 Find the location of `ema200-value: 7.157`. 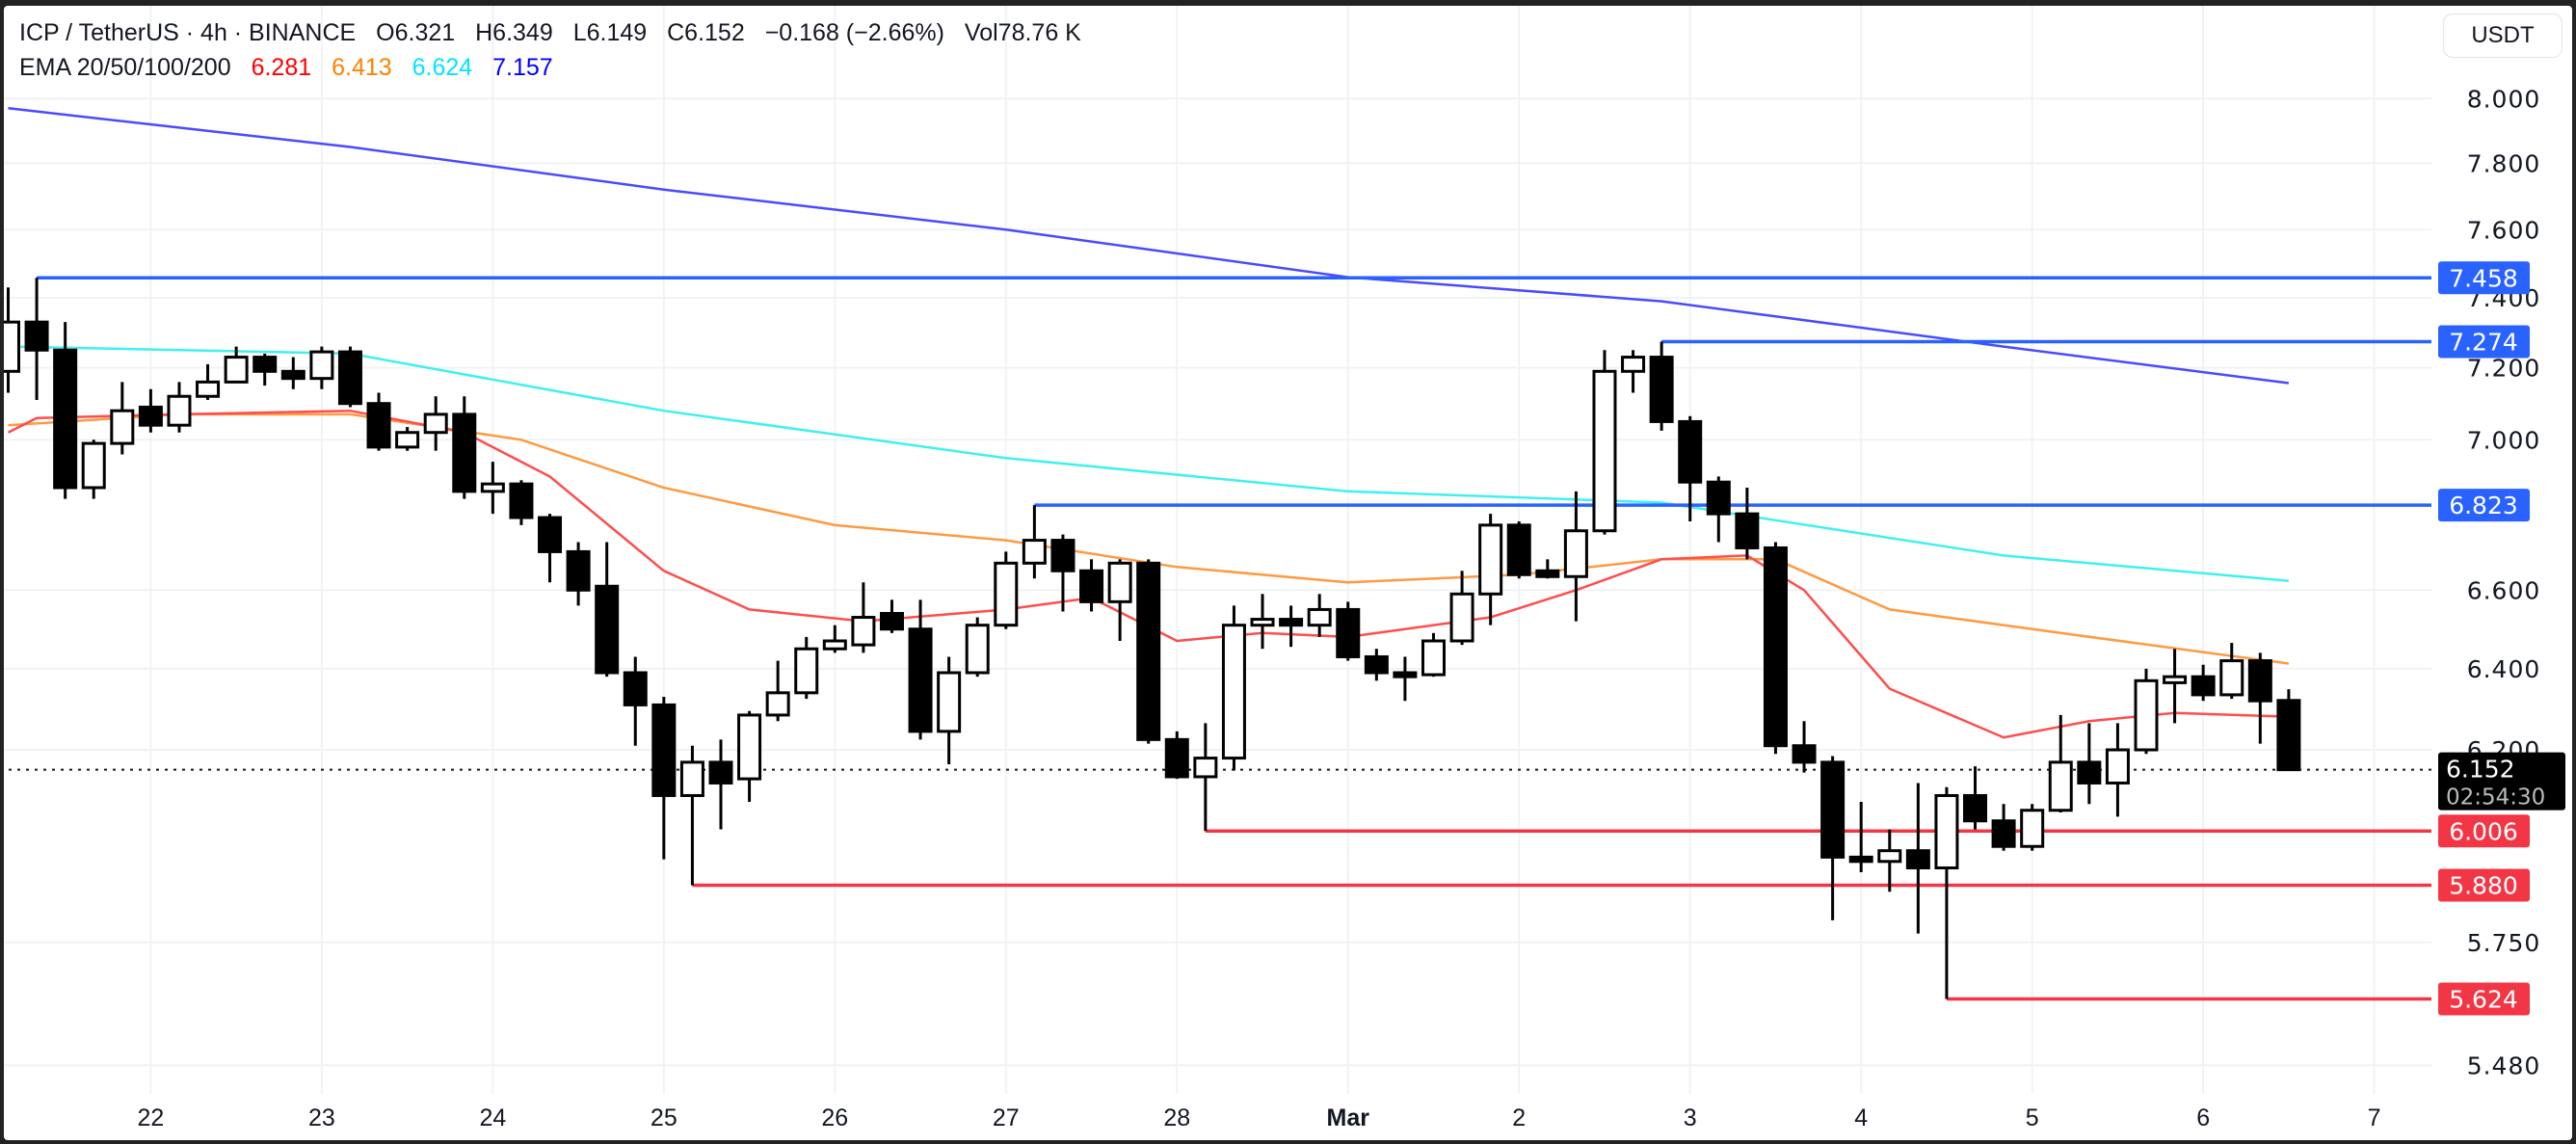

ema200-value: 7.157 is located at coordinates (522, 67).